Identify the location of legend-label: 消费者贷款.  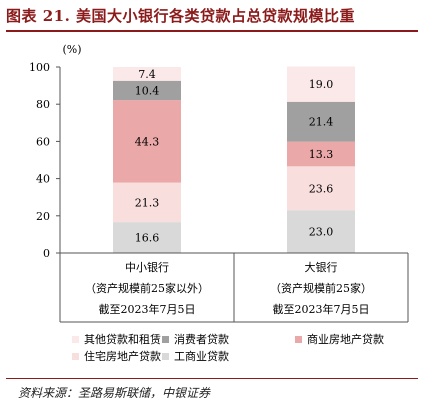
(201, 339).